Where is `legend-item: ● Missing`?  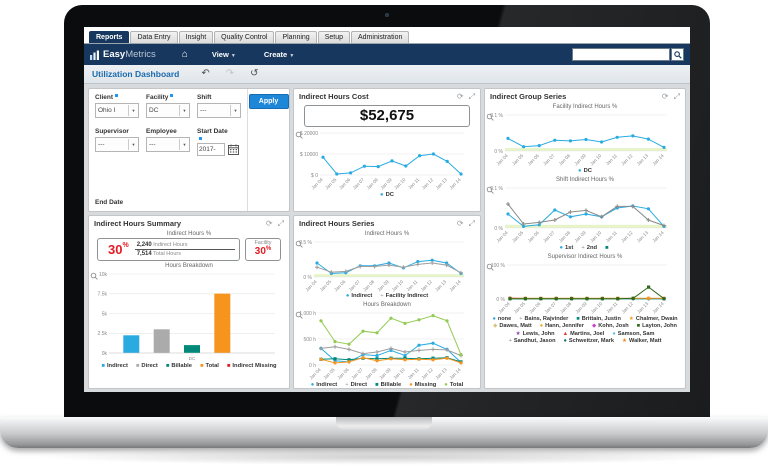 legend-item: ● Missing is located at coordinates (423, 384).